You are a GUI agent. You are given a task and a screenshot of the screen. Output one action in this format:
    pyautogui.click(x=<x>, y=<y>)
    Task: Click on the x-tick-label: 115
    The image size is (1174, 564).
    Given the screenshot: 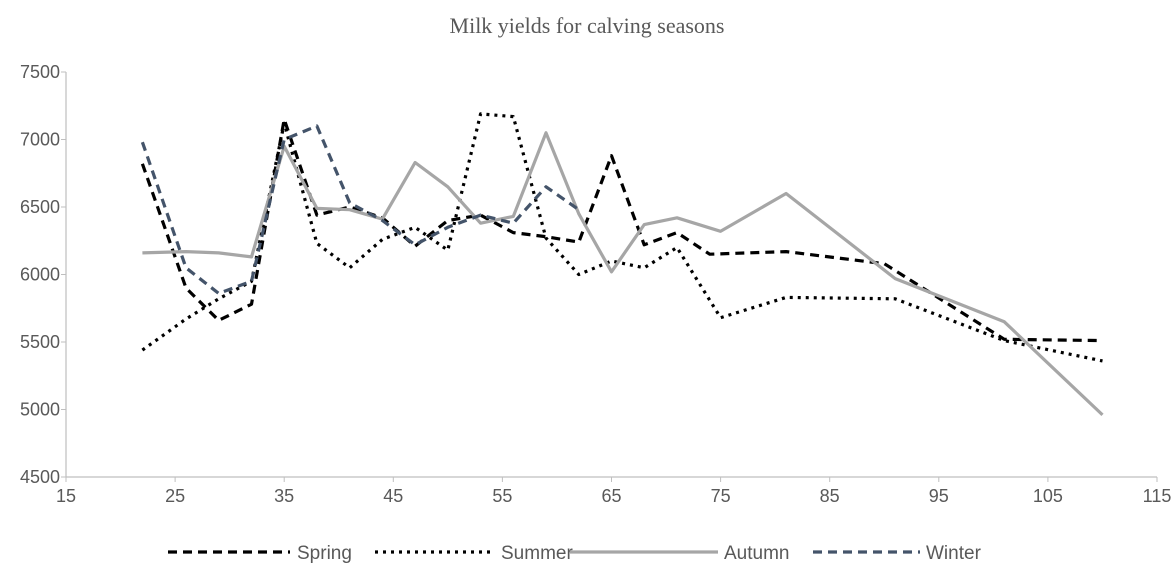 What is the action you would take?
    pyautogui.click(x=1157, y=496)
    